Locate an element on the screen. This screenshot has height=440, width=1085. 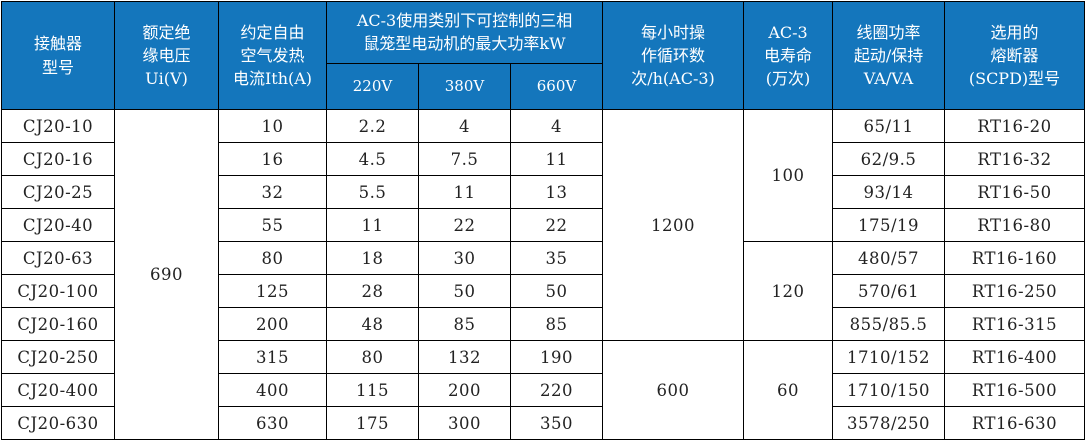
electrical-life-cell: 60 is located at coordinates (788, 390).